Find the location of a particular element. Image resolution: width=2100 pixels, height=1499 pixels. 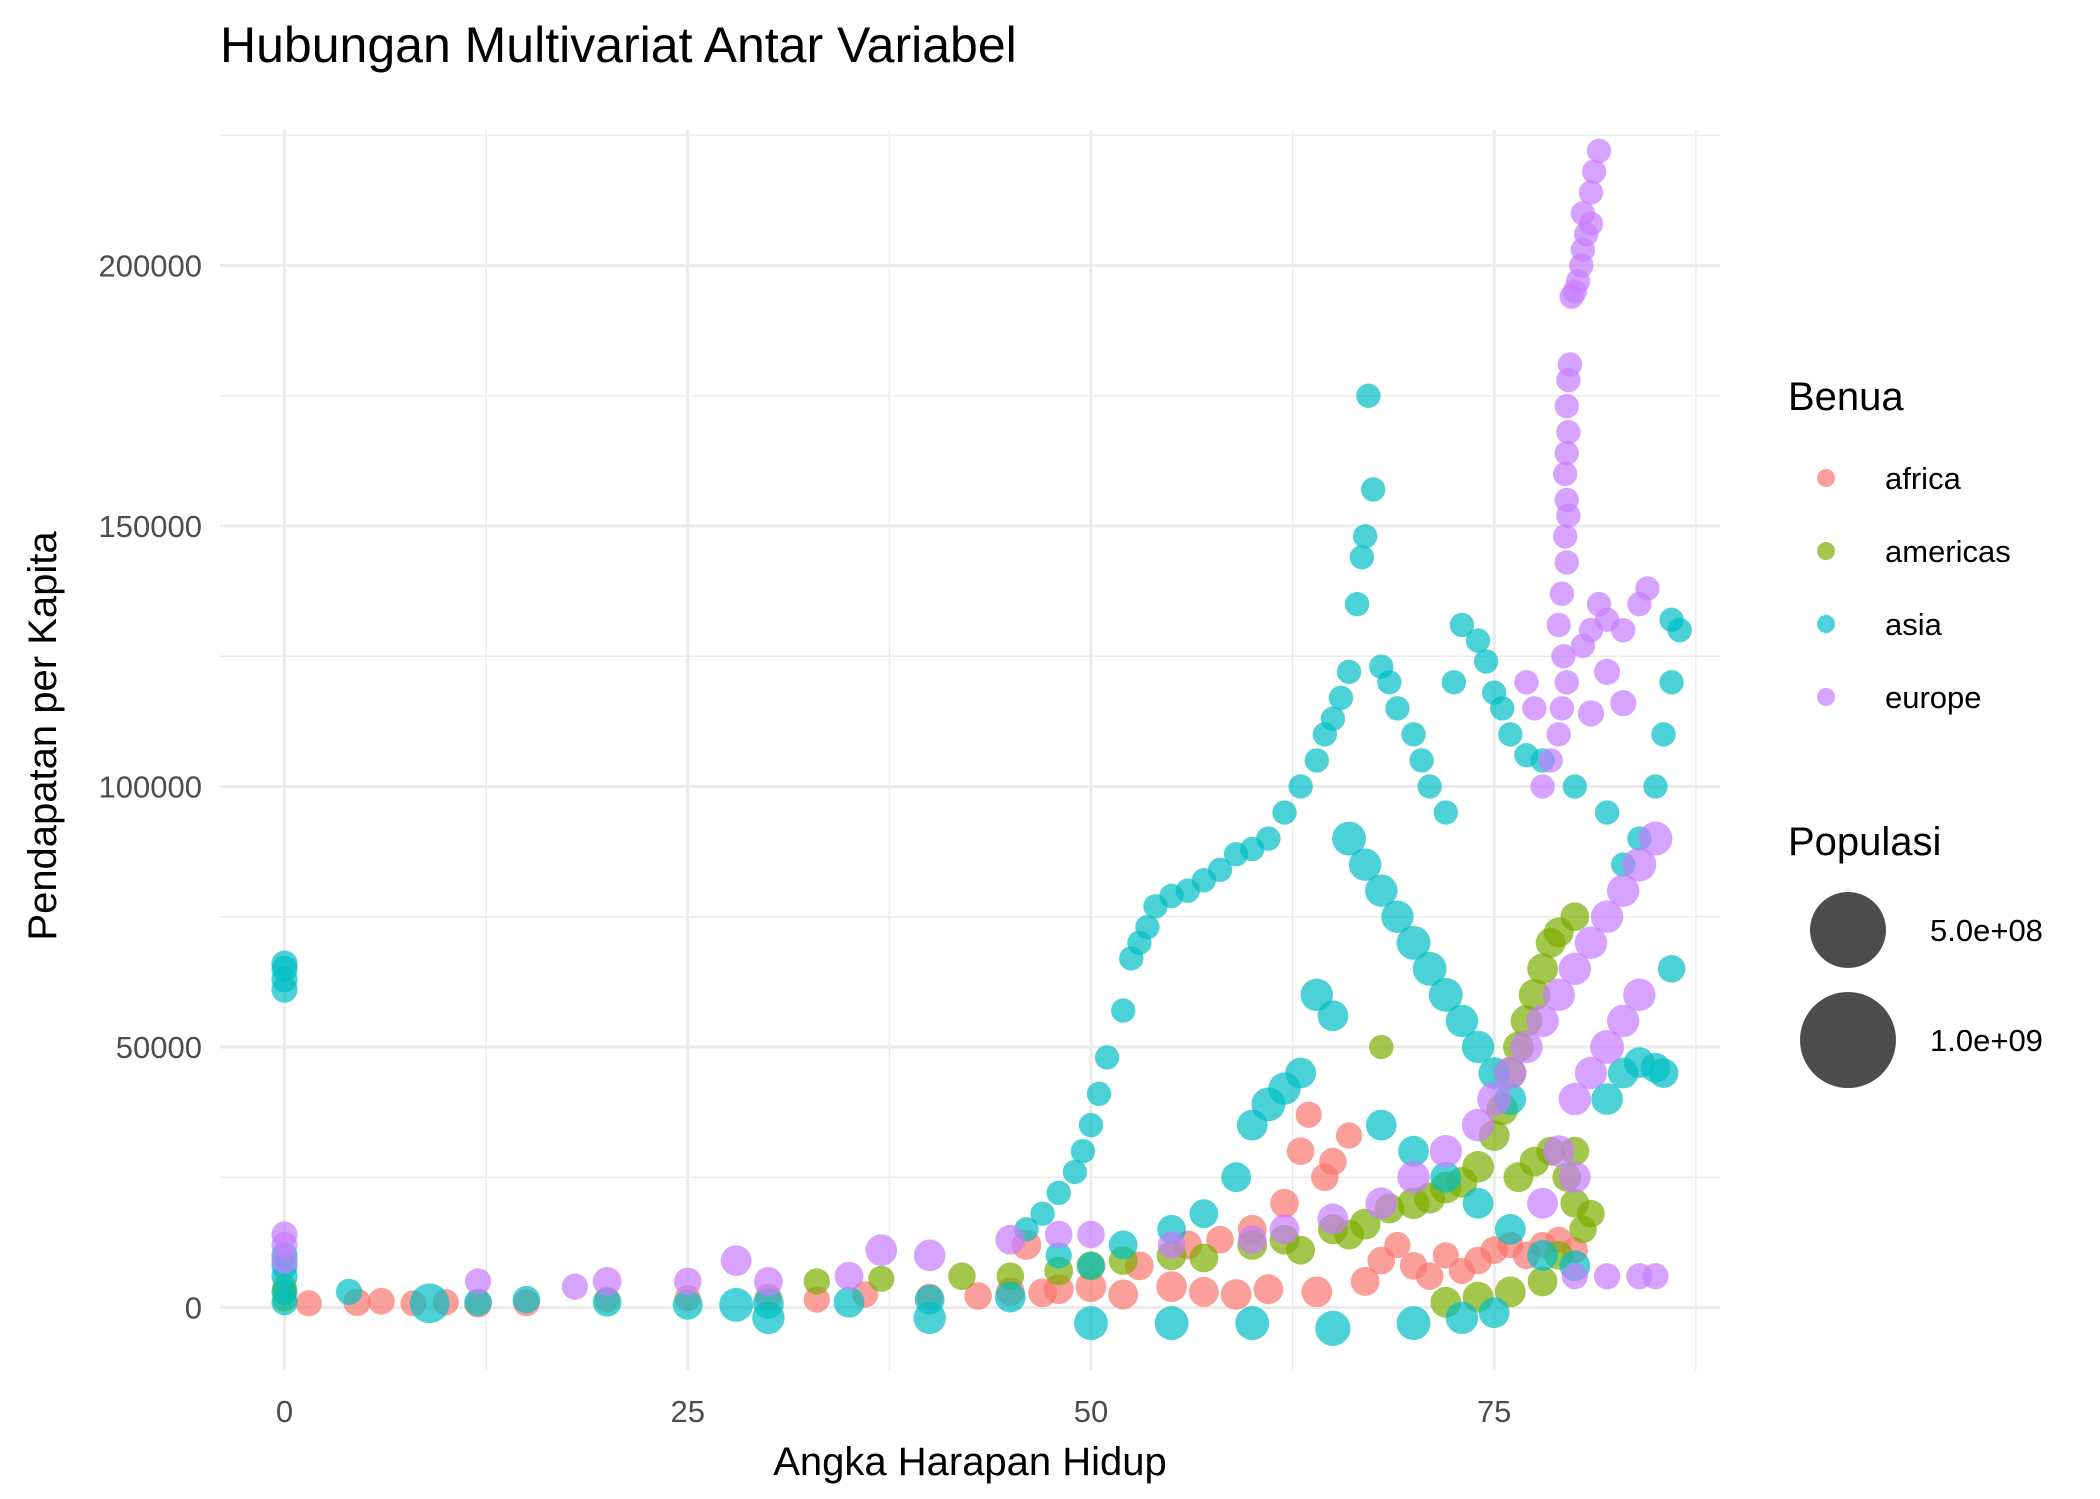

y-tick-label: 100000 is located at coordinates (150, 786).